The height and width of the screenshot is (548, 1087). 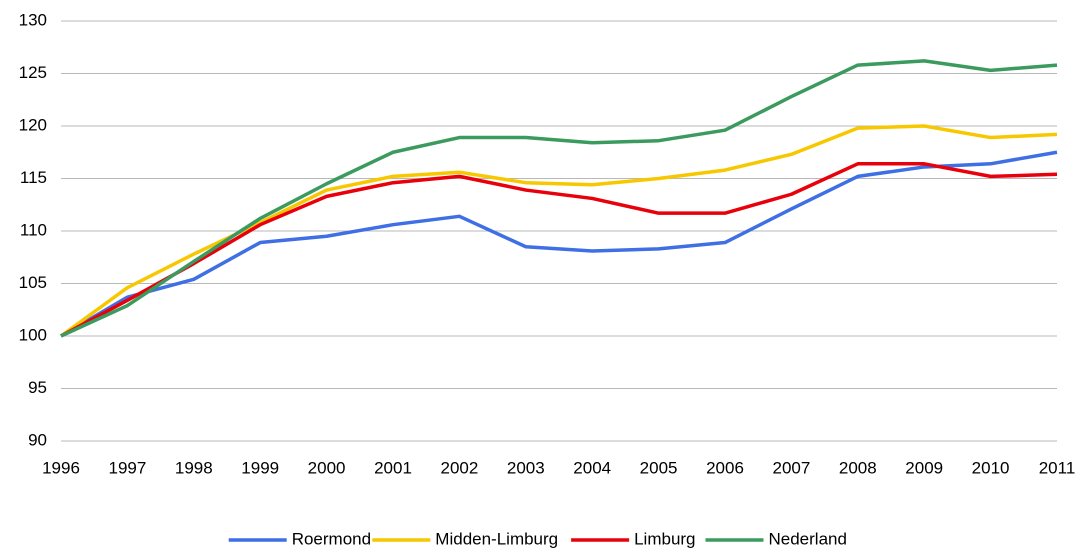 I want to click on y-tick-label: 100, so click(x=33, y=334).